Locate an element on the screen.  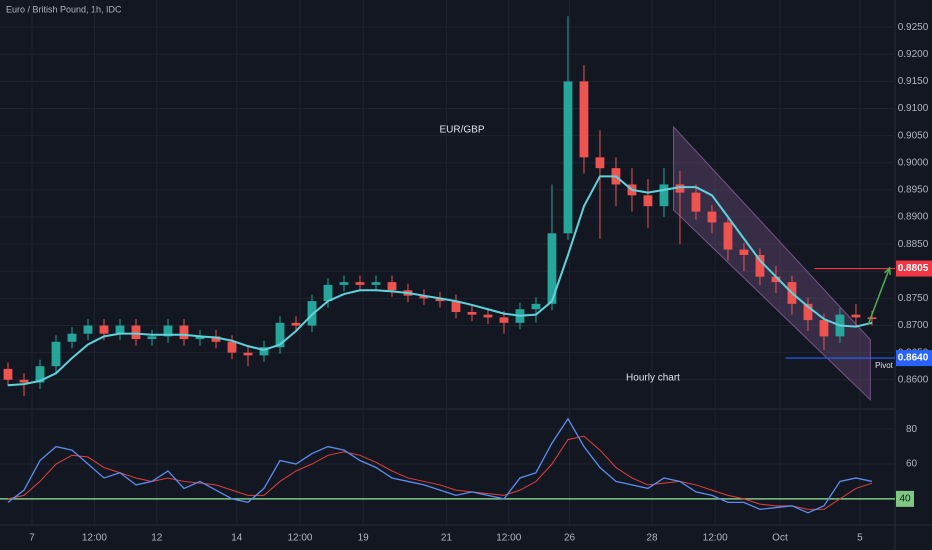
x-tick-label: 7 is located at coordinates (32, 538).